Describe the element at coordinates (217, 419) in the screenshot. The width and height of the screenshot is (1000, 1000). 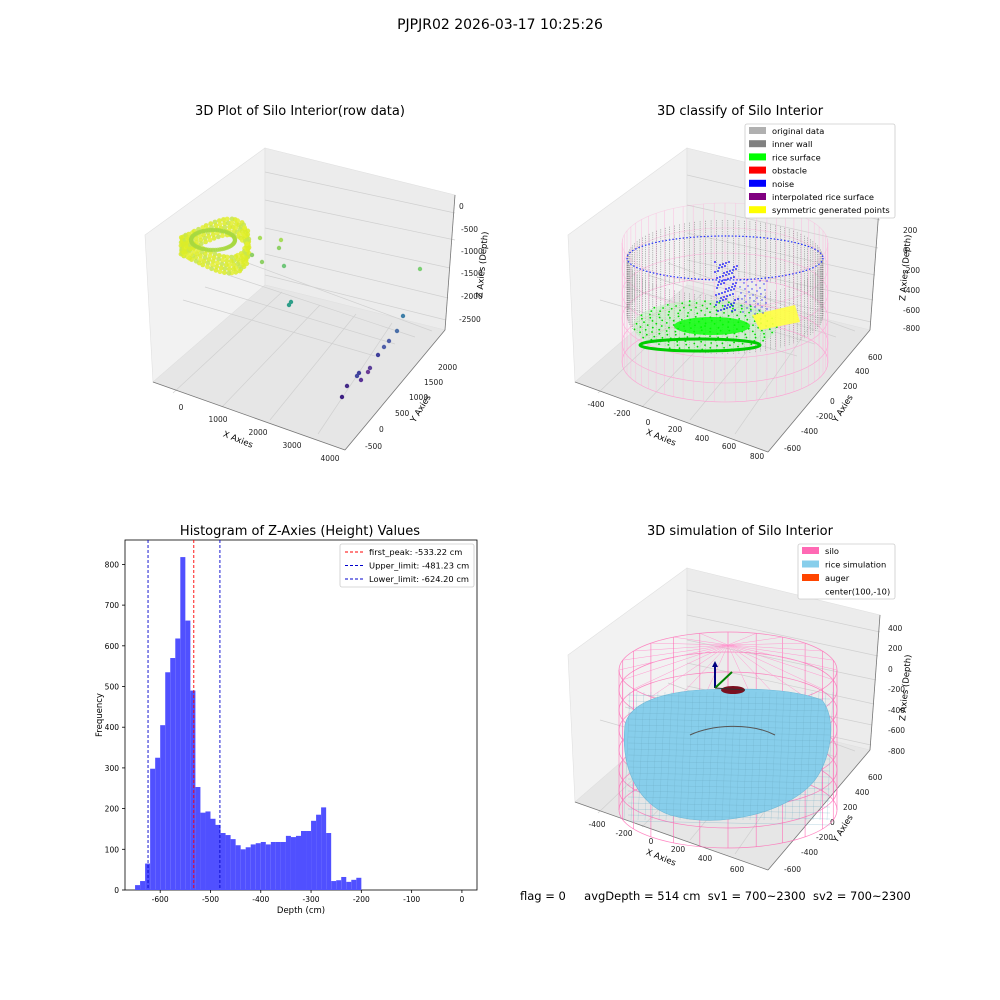
I see `x-ticks-label: 1000` at that location.